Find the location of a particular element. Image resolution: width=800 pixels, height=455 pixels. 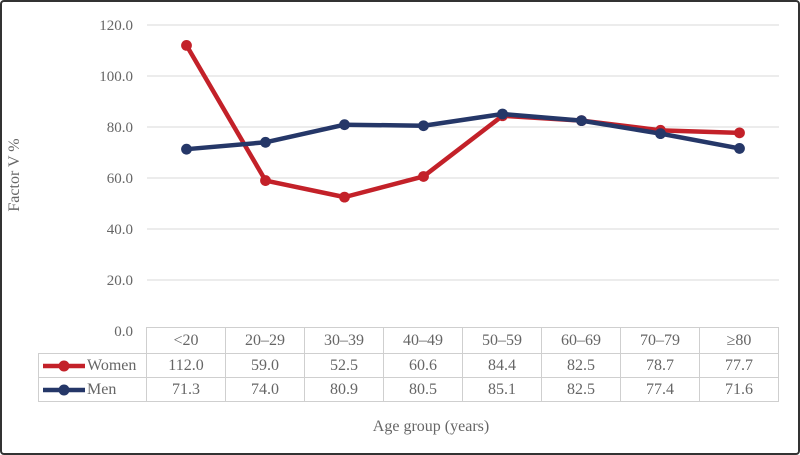

women-value-cell: 82.5 is located at coordinates (581, 365).